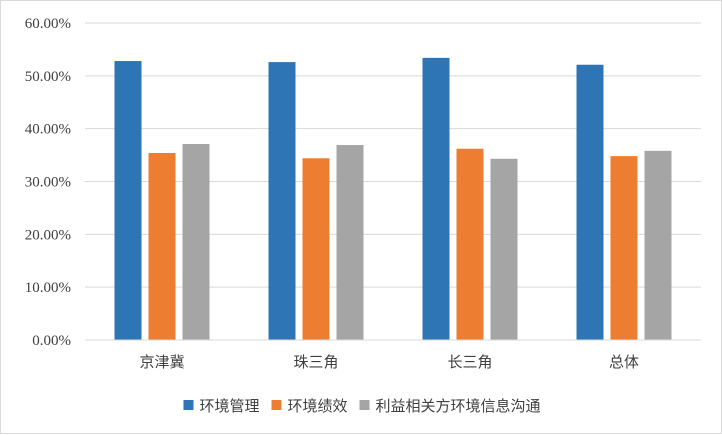 The height and width of the screenshot is (435, 722). Describe the element at coordinates (389, 362) in the screenshot. I see `category-labels: 京津冀 珠三角 长三角 总体` at that location.